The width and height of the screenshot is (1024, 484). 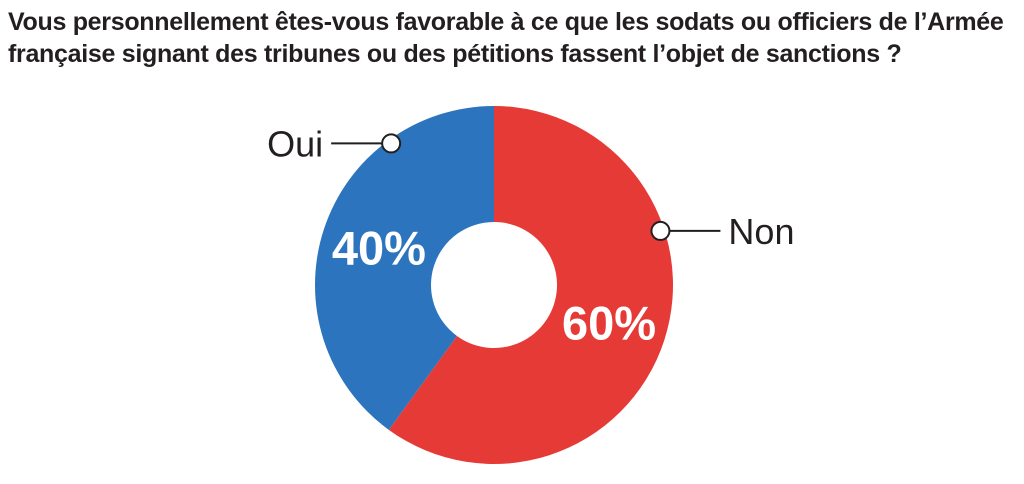 What do you see at coordinates (609, 322) in the screenshot?
I see `value-label-non: 60%` at bounding box center [609, 322].